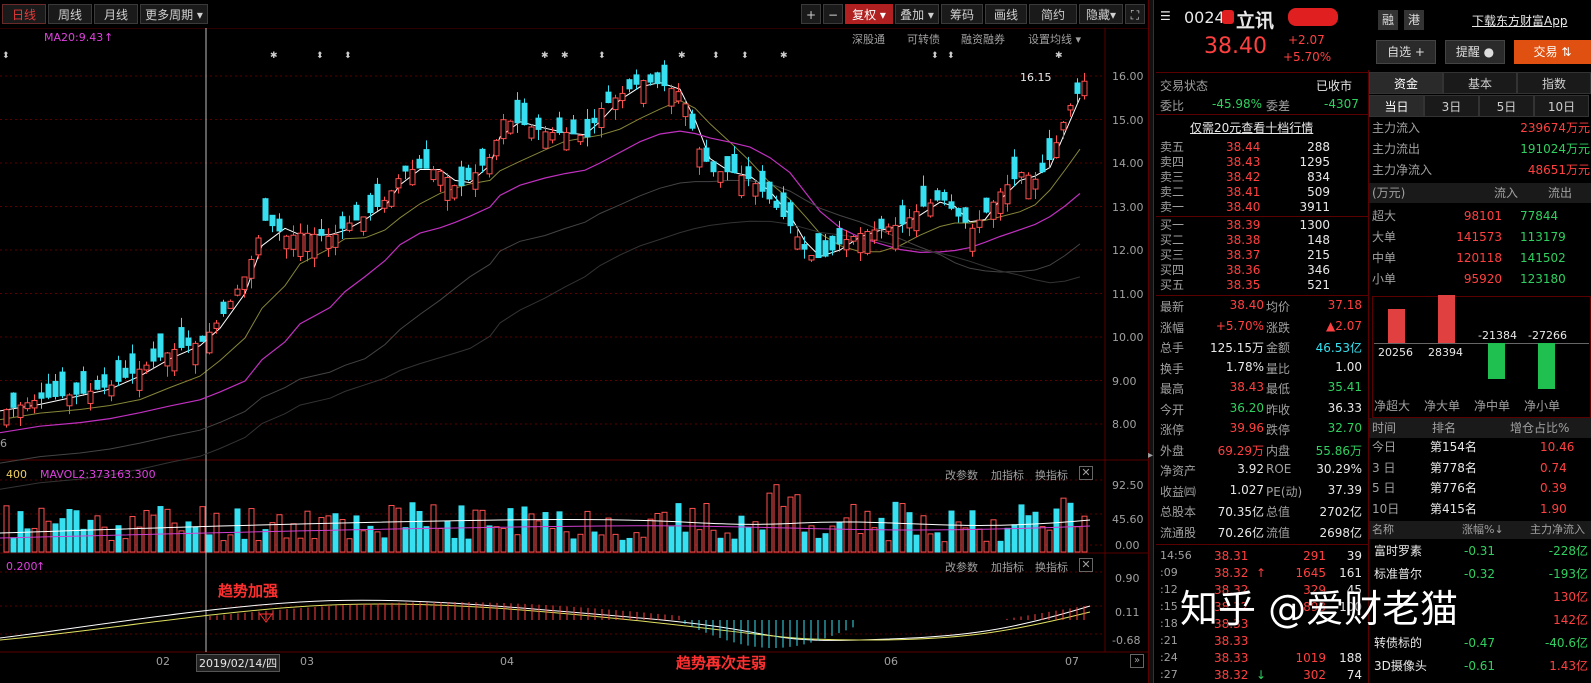 The width and height of the screenshot is (1591, 683). Describe the element at coordinates (116, 14) in the screenshot. I see `period-month-tab: 月线` at that location.